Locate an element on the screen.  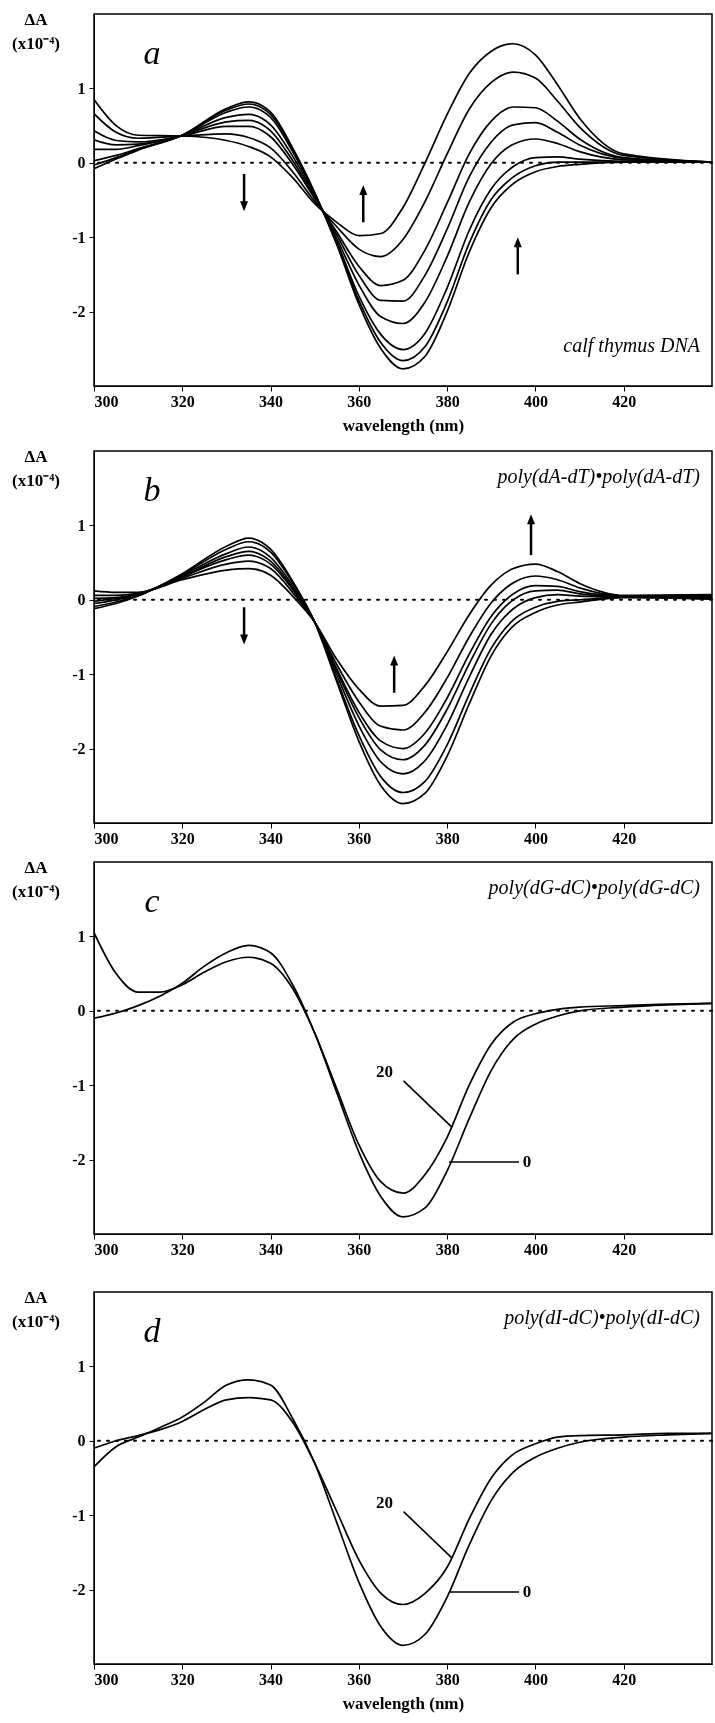
text: a is located at coordinates (152, 52).